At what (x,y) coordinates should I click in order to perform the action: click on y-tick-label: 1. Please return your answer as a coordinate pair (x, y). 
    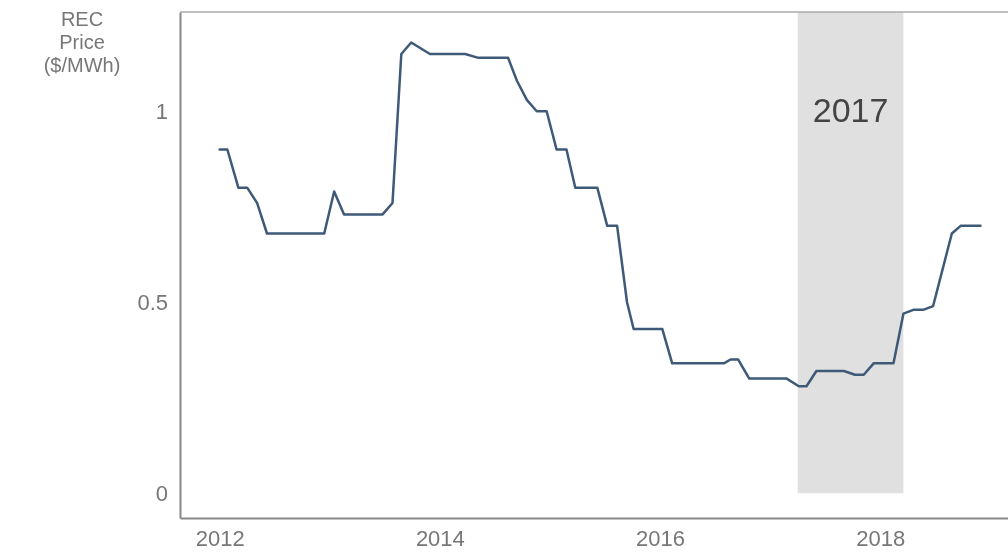
    Looking at the image, I should click on (161, 111).